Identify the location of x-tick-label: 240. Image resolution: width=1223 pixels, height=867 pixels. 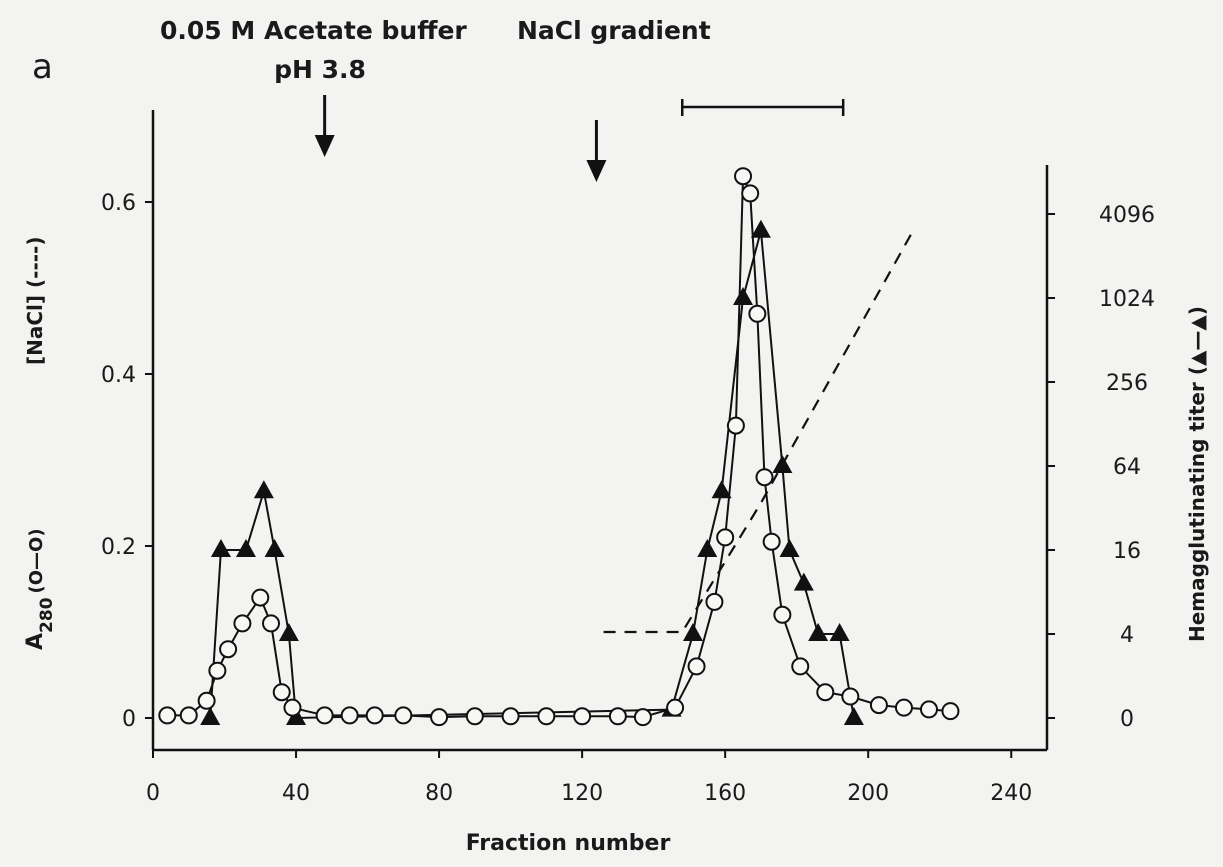
(1011, 793).